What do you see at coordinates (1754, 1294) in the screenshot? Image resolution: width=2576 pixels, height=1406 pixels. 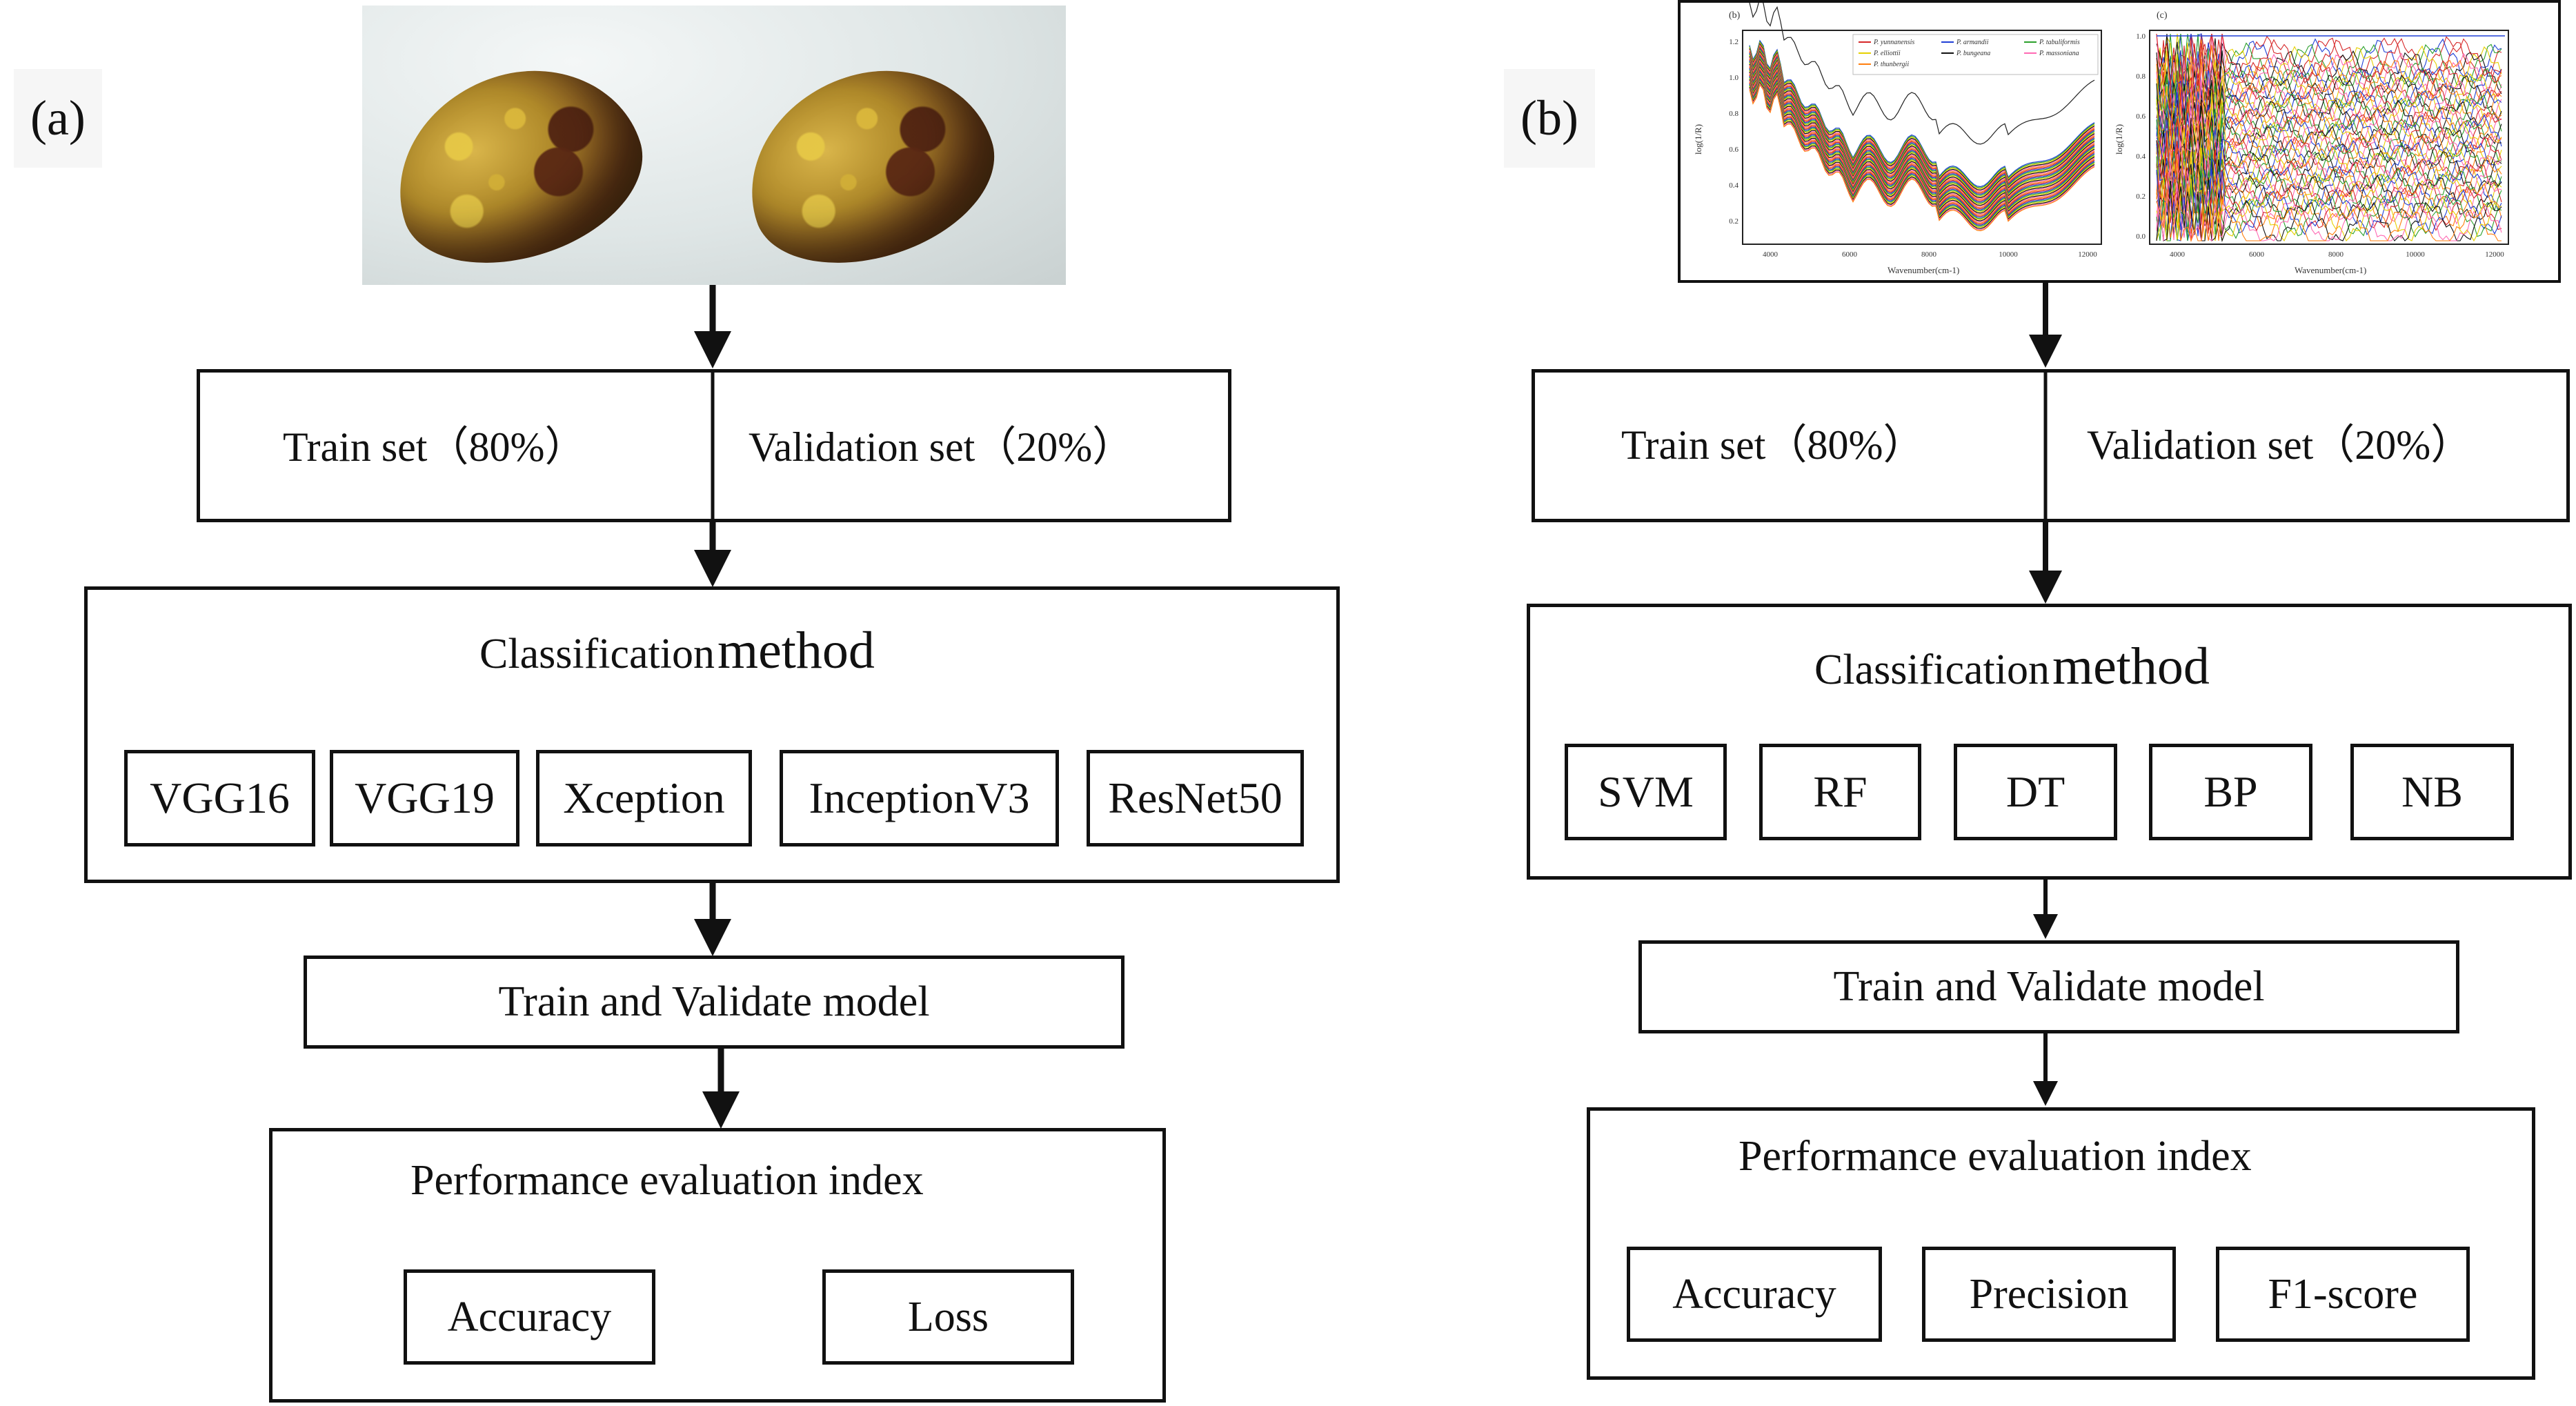 I see `metric-box-accuracy-b: Accuracy` at bounding box center [1754, 1294].